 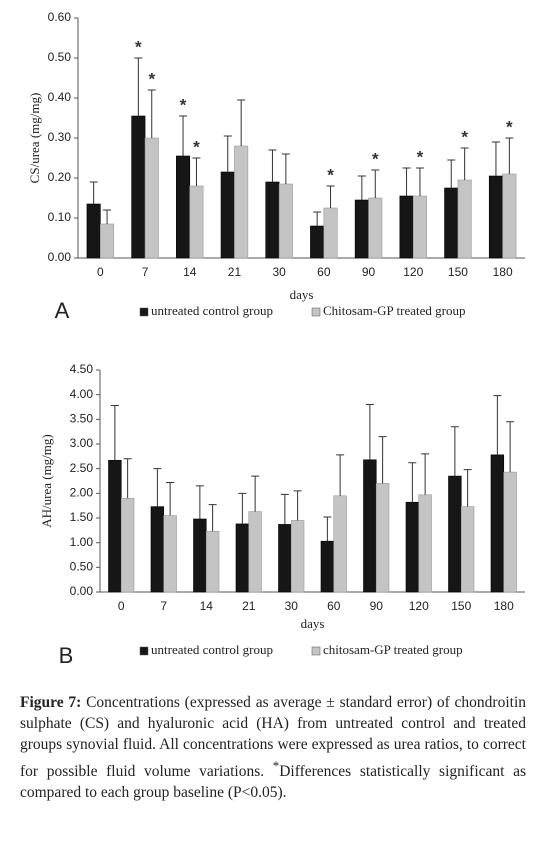 I want to click on y-tick-label: 4.50, so click(x=82, y=369).